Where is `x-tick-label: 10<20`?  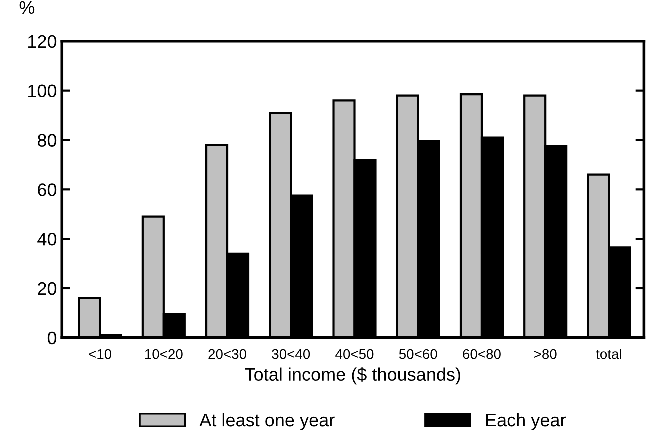 x-tick-label: 10<20 is located at coordinates (164, 354).